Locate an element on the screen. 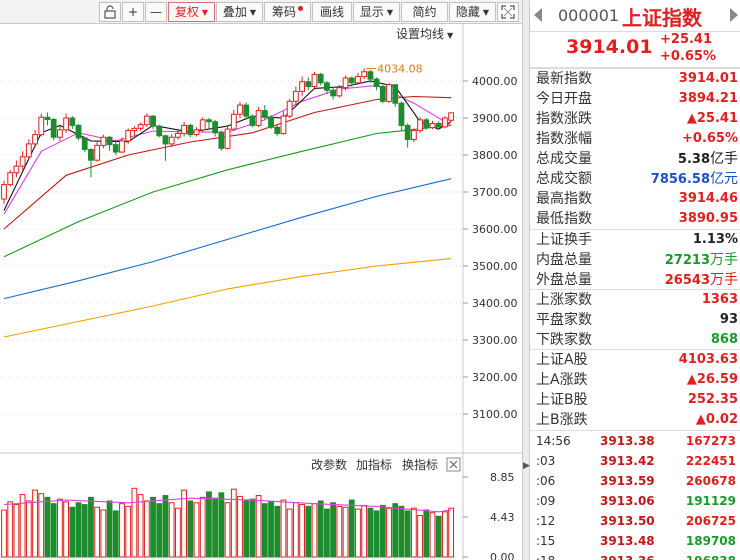 The height and width of the screenshot is (560, 740). tick-volume: 206725 is located at coordinates (710, 521).